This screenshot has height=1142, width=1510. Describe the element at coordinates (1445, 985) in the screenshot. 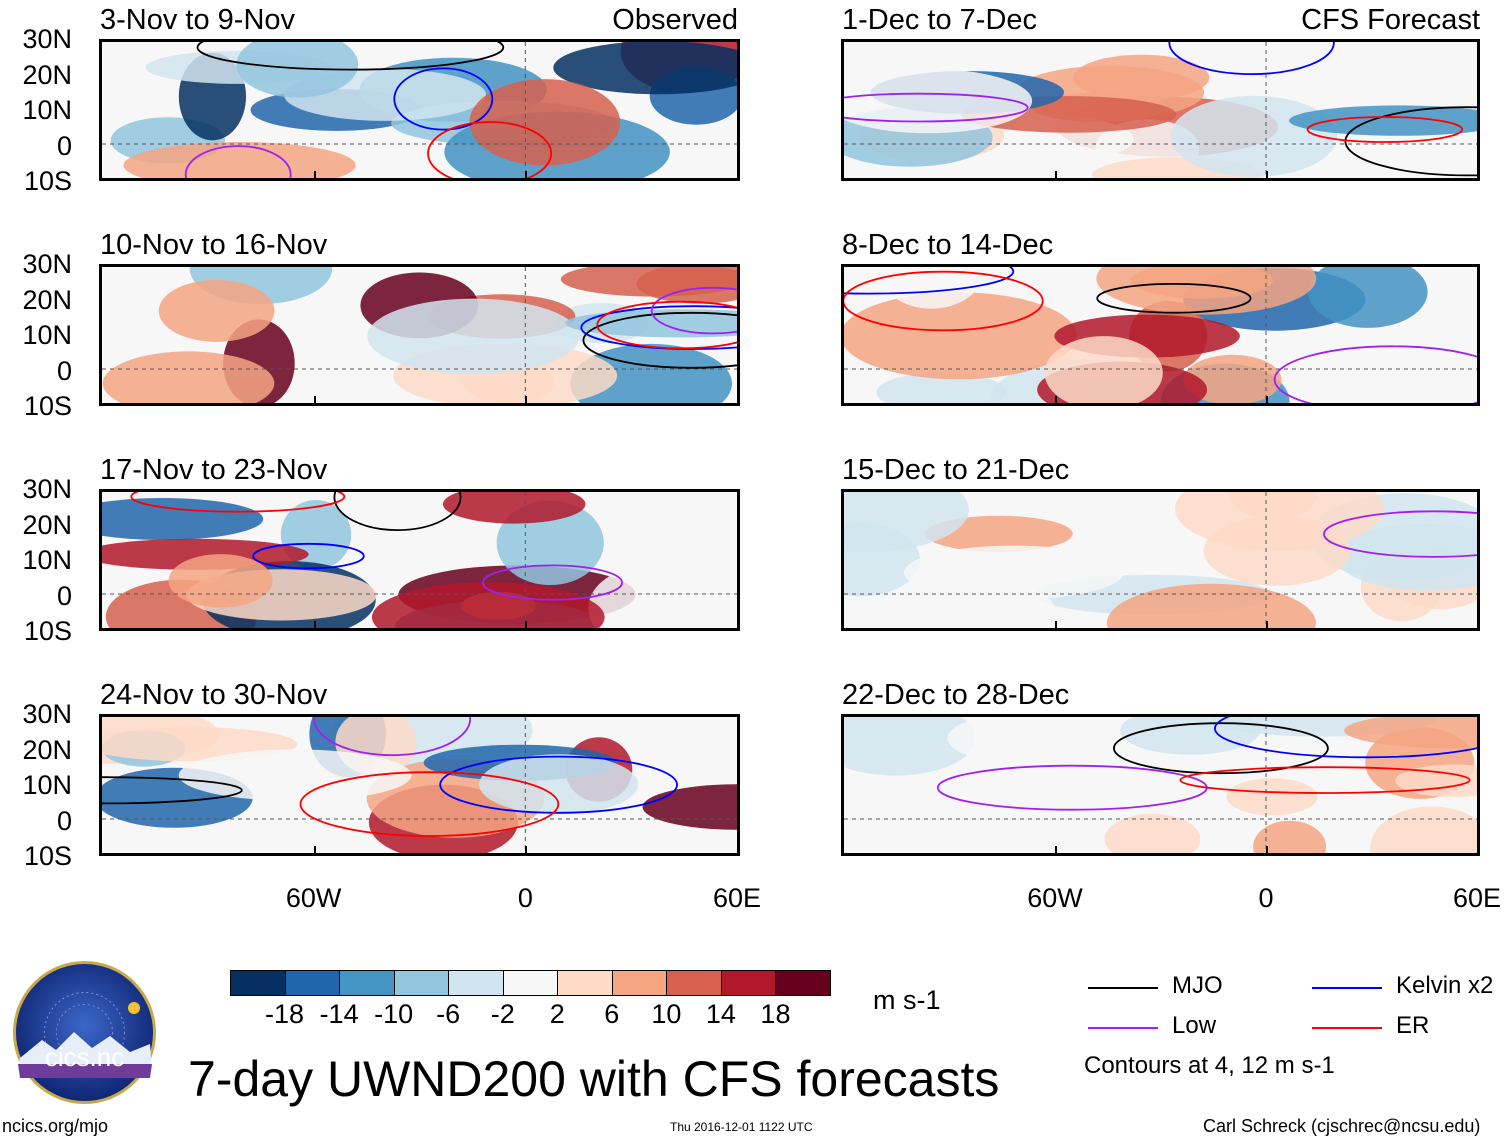

I see `legend-label: Kelvin x2` at that location.